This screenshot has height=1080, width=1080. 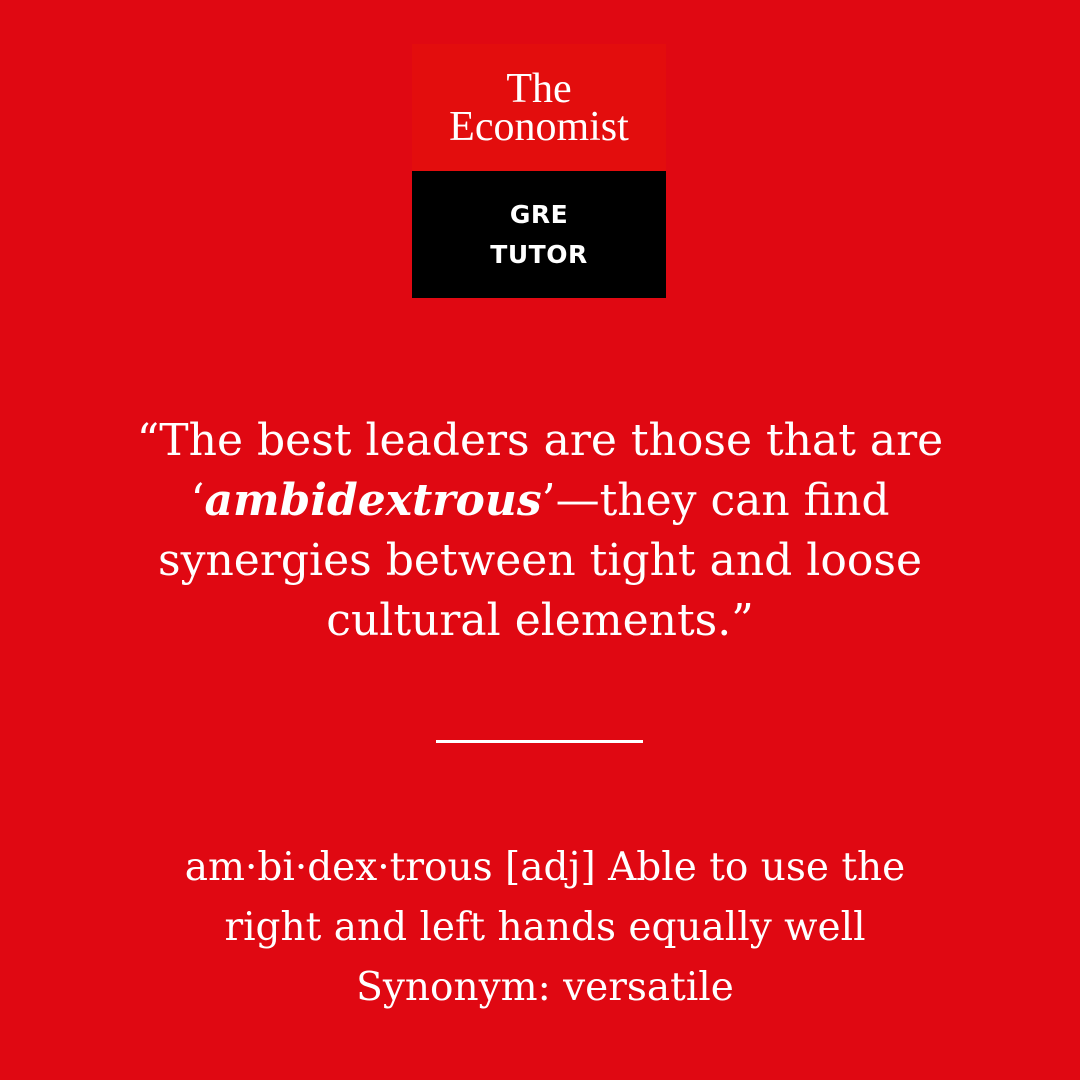 I want to click on synonym-line: Synonym: versatile, so click(x=545, y=987).